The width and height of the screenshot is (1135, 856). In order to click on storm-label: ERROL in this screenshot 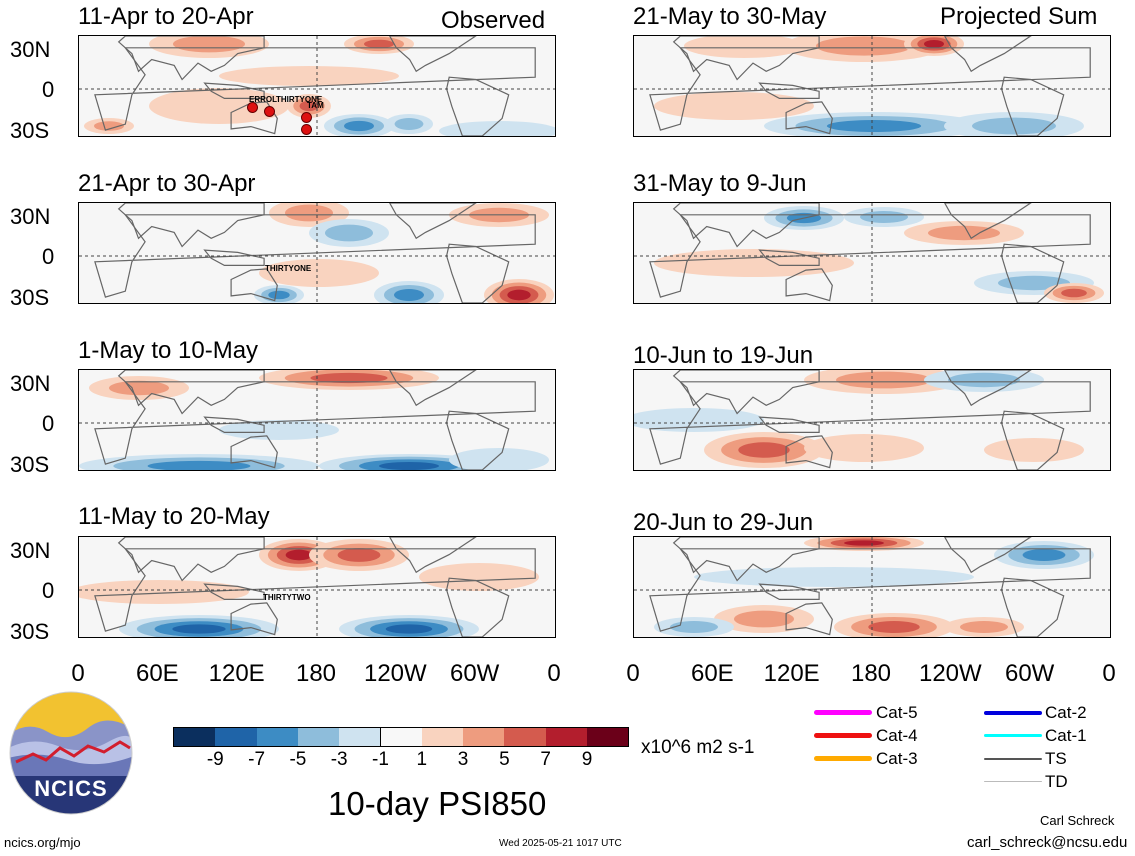, I will do `click(263, 99)`.